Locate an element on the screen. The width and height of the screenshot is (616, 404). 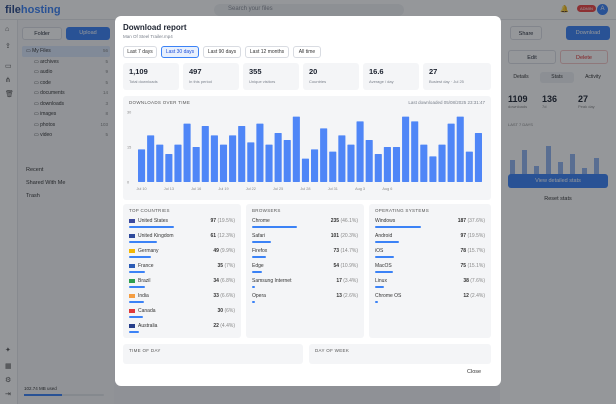
nav-recent: Recent is located at coordinates (35, 170).